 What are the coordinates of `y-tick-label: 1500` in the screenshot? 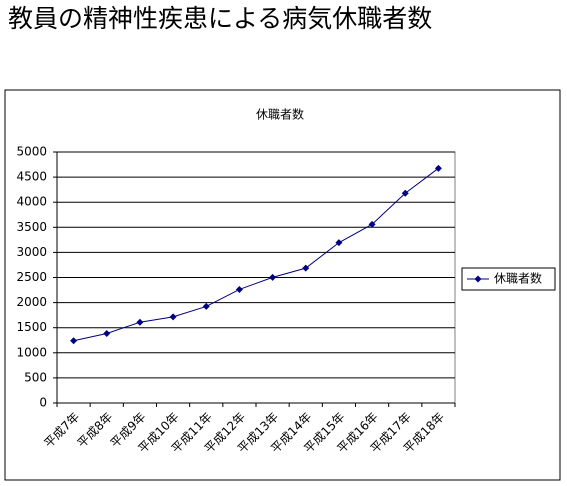 It's located at (31, 327).